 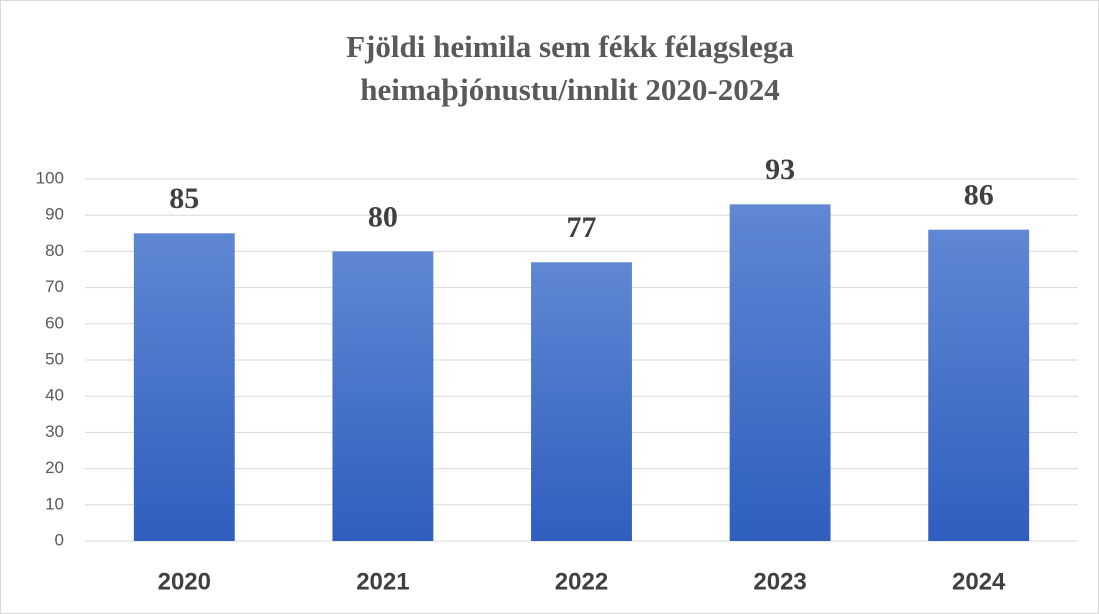 I want to click on data-label: 93, so click(x=780, y=169).